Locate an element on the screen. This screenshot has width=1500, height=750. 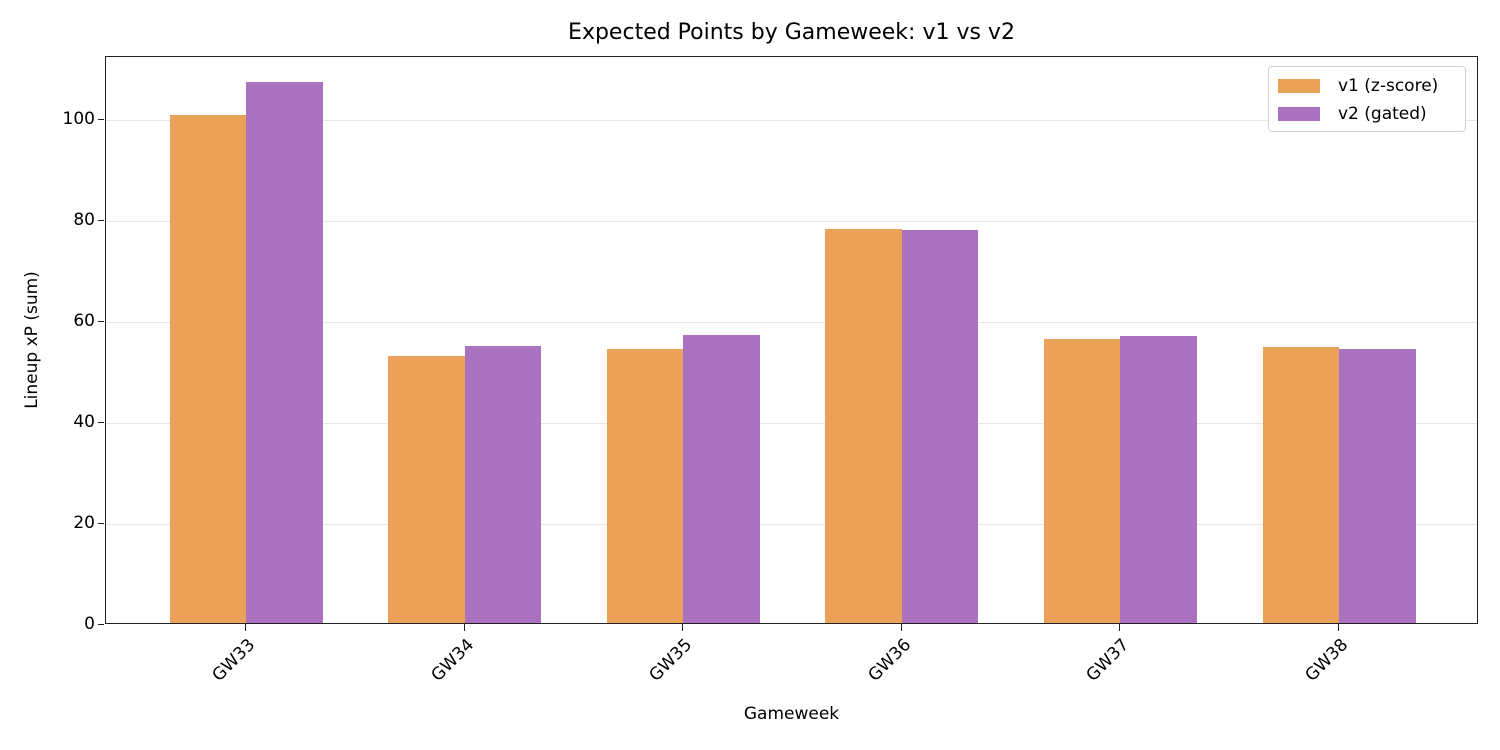
legend: v1 (z-score) v2 (gated) is located at coordinates (1367, 99).